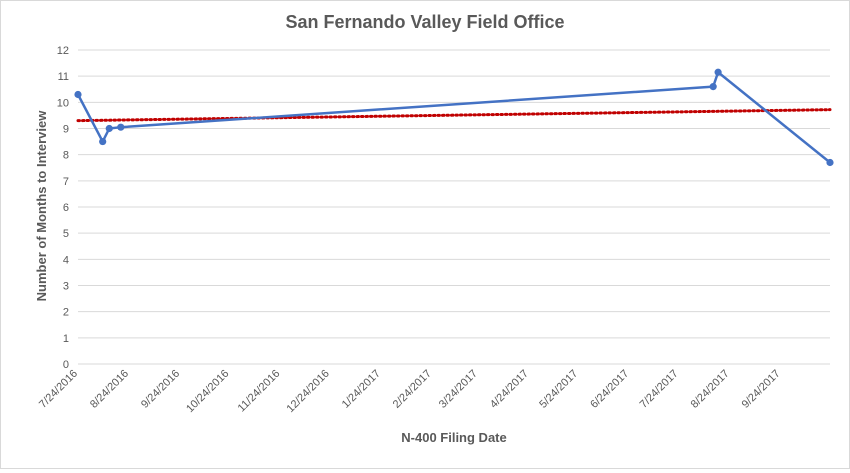 The width and height of the screenshot is (850, 473). What do you see at coordinates (66, 208) in the screenshot?
I see `y-tick-label: 6` at bounding box center [66, 208].